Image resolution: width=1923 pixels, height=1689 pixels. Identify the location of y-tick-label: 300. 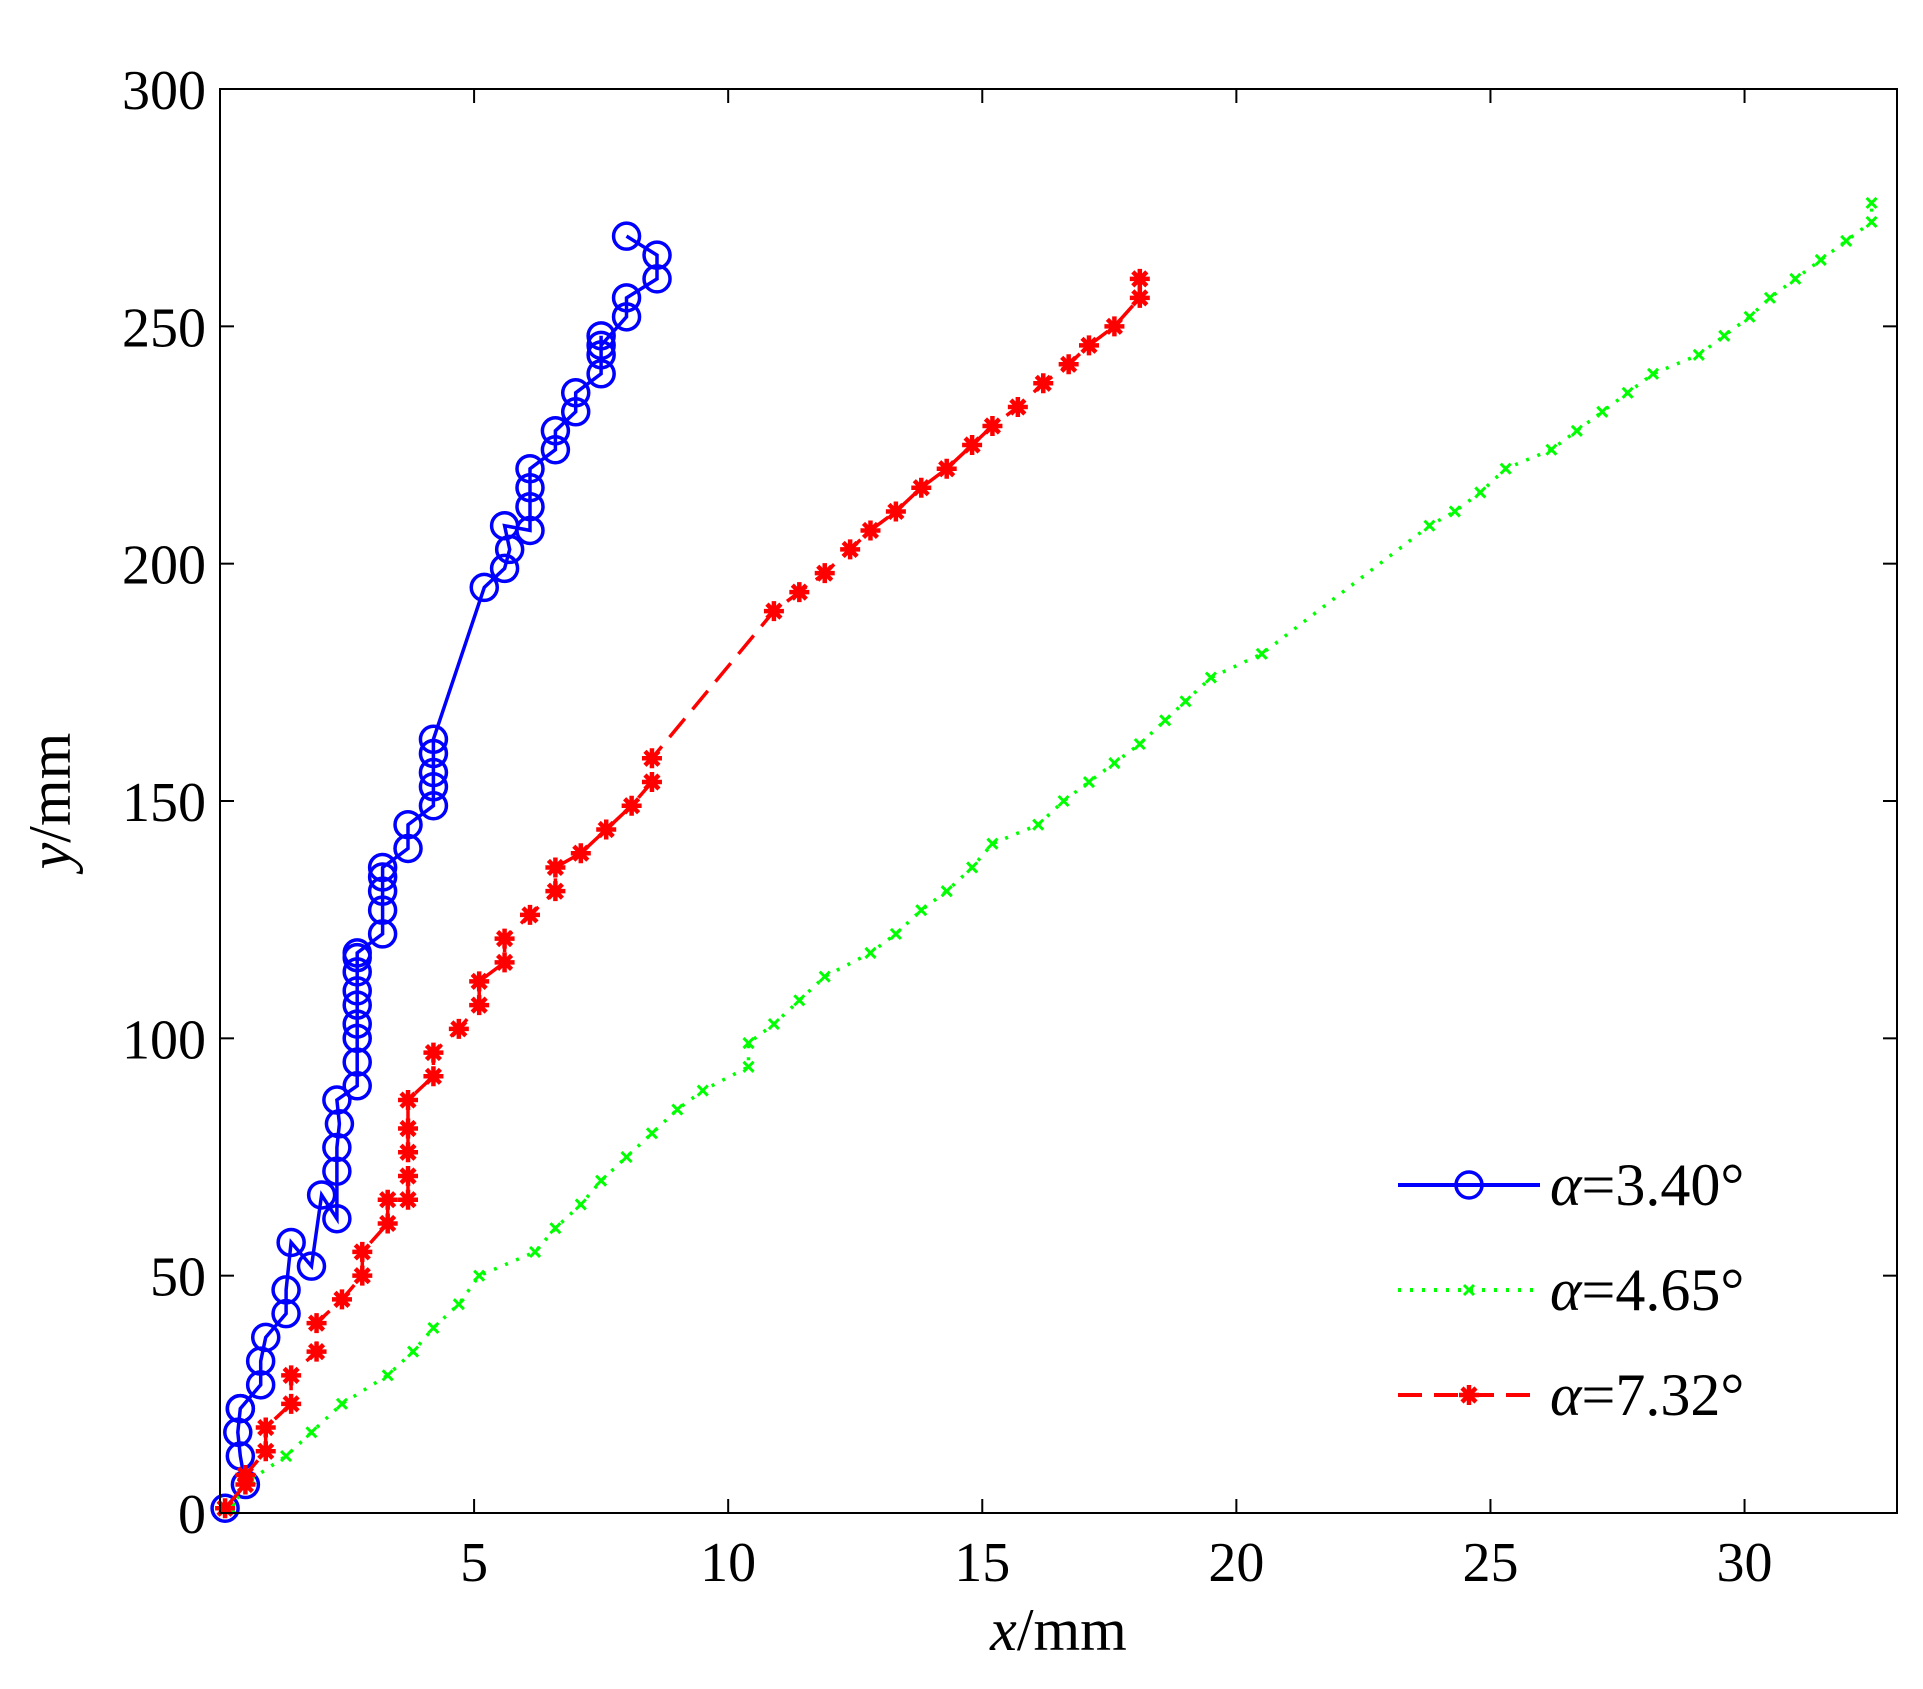
(164, 91).